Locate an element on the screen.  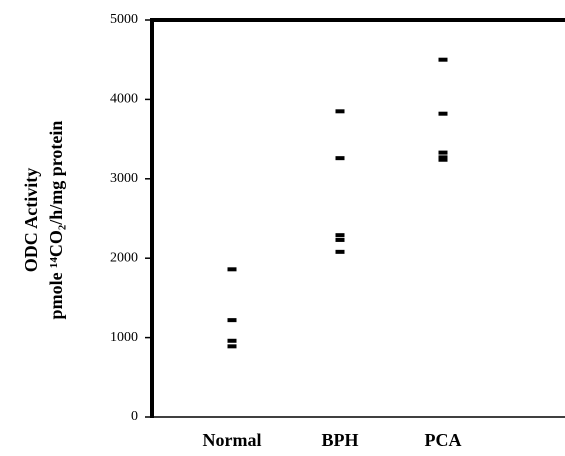
y-label-group: pmole ¹⁴CO₂/h/mg protein is located at coordinates (56, 220).